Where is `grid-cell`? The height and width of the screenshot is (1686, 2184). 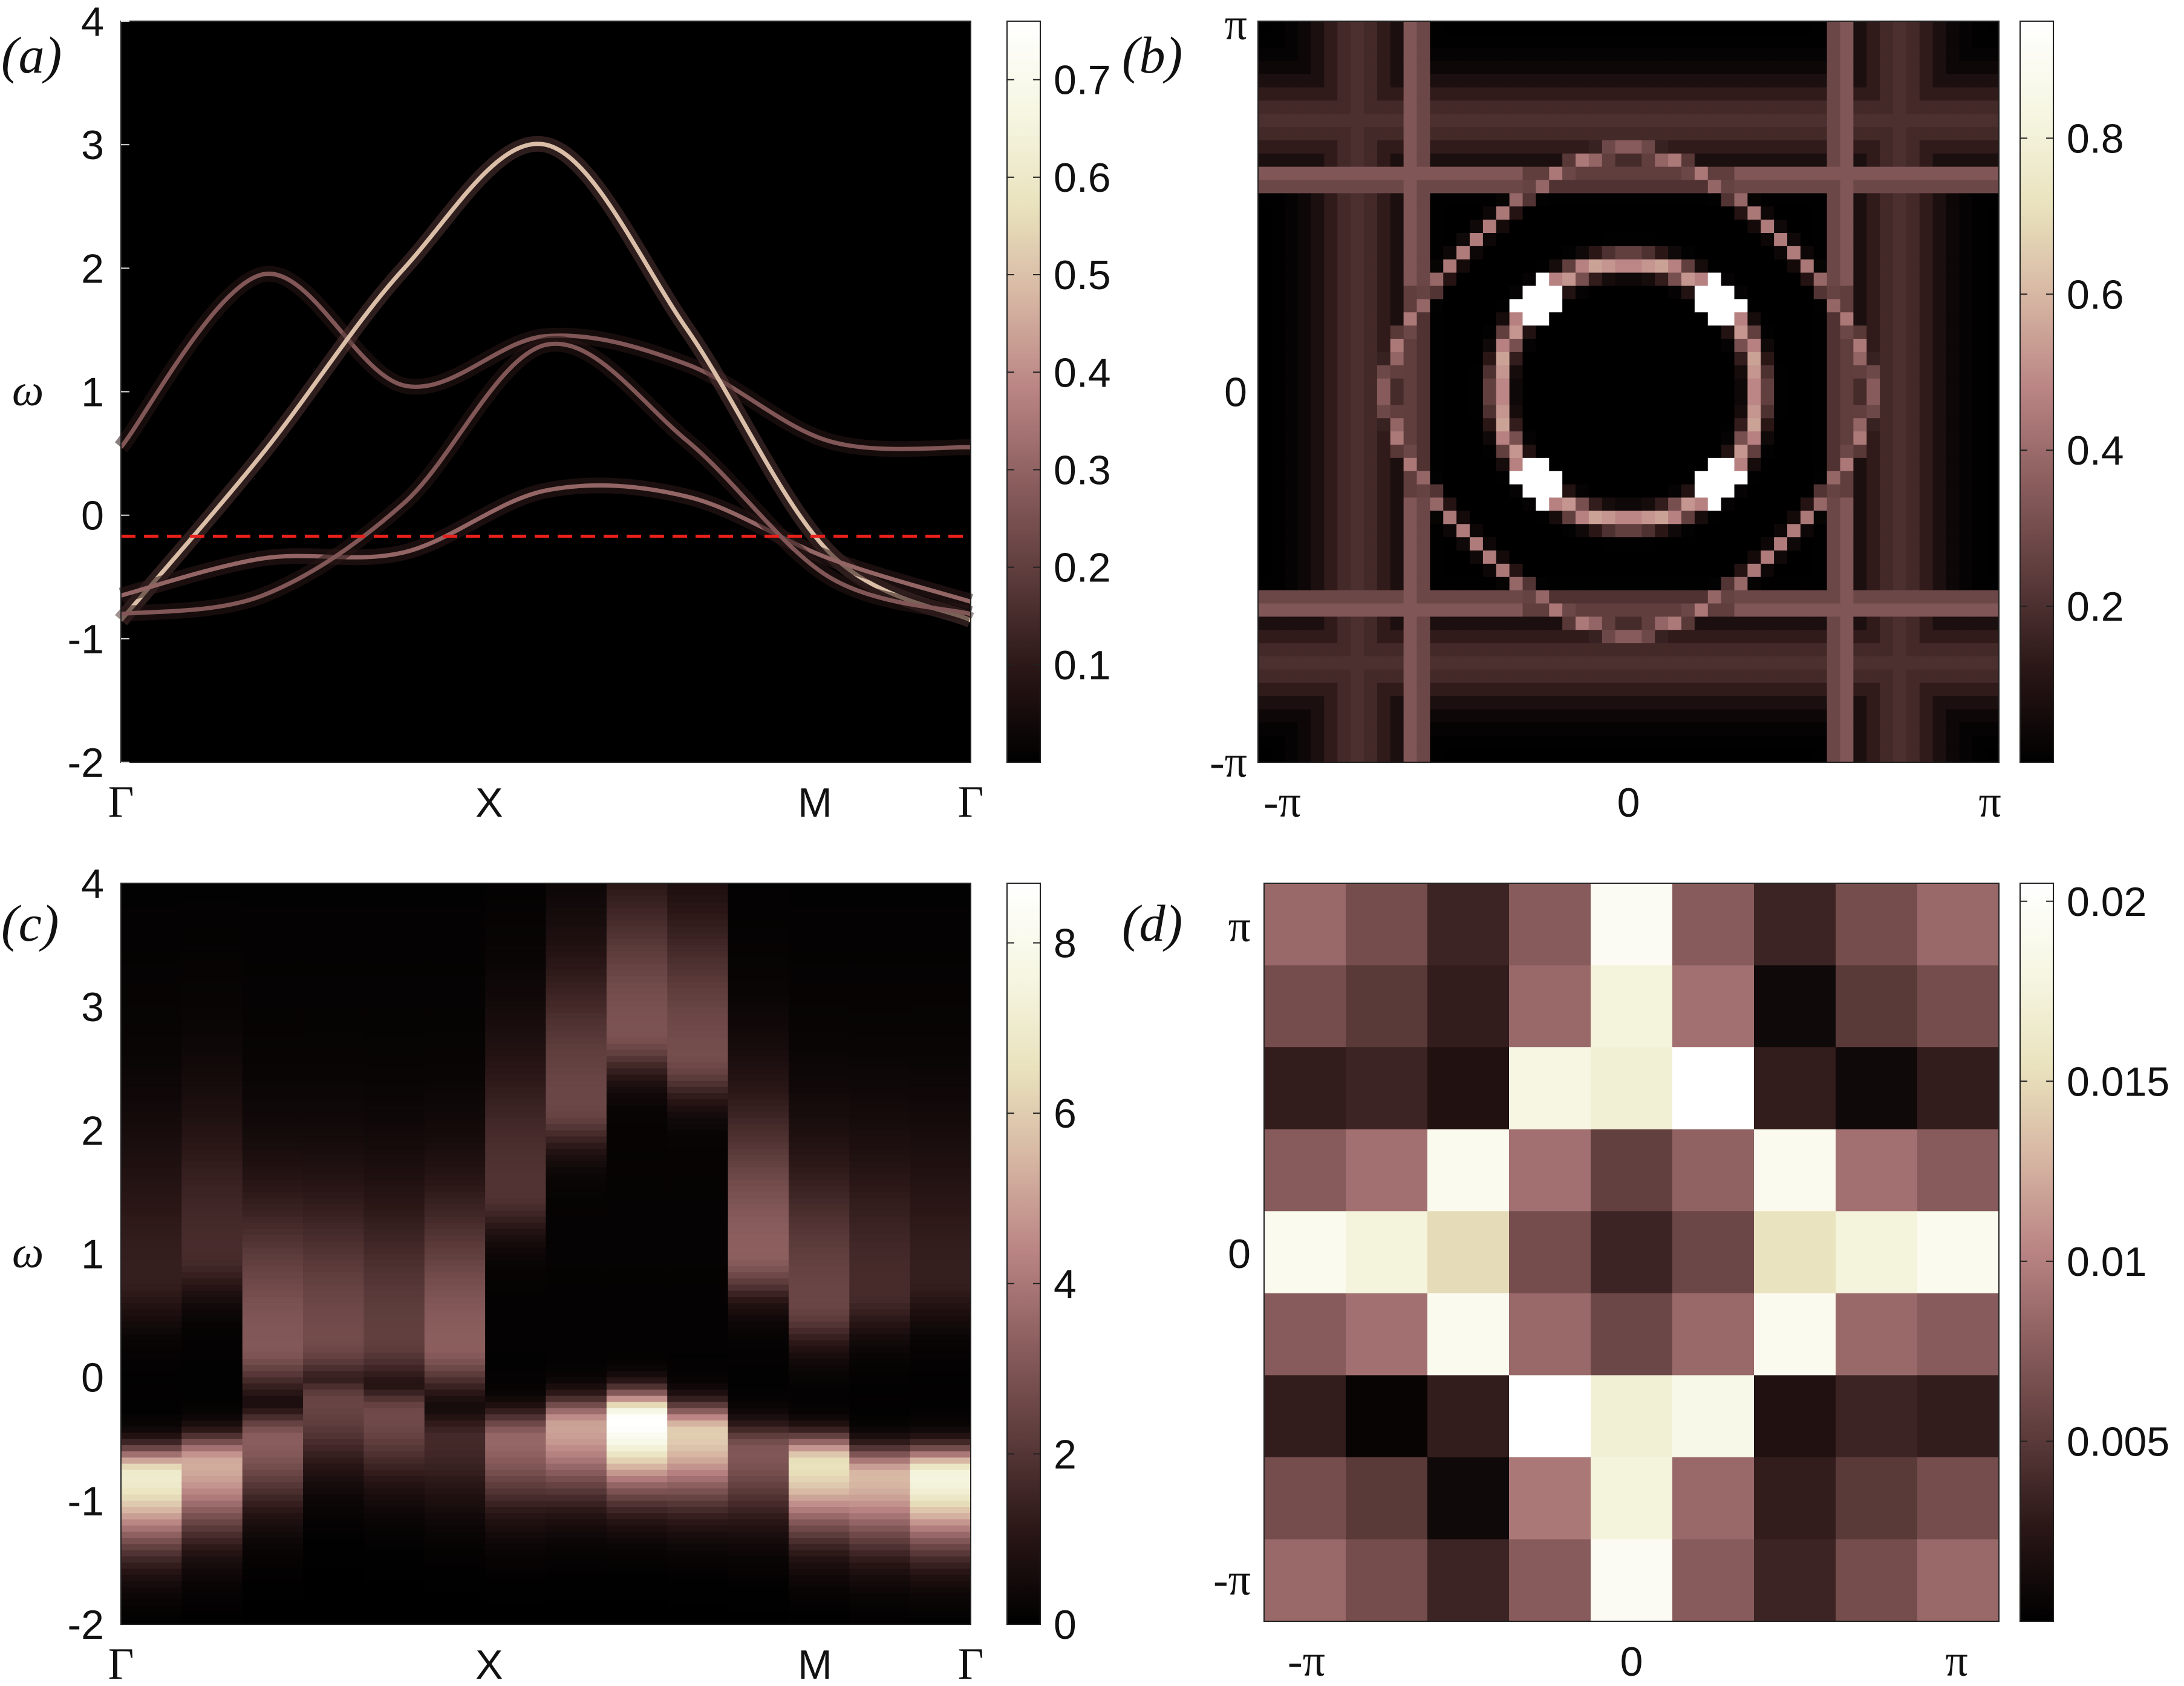
grid-cell is located at coordinates (1795, 1089).